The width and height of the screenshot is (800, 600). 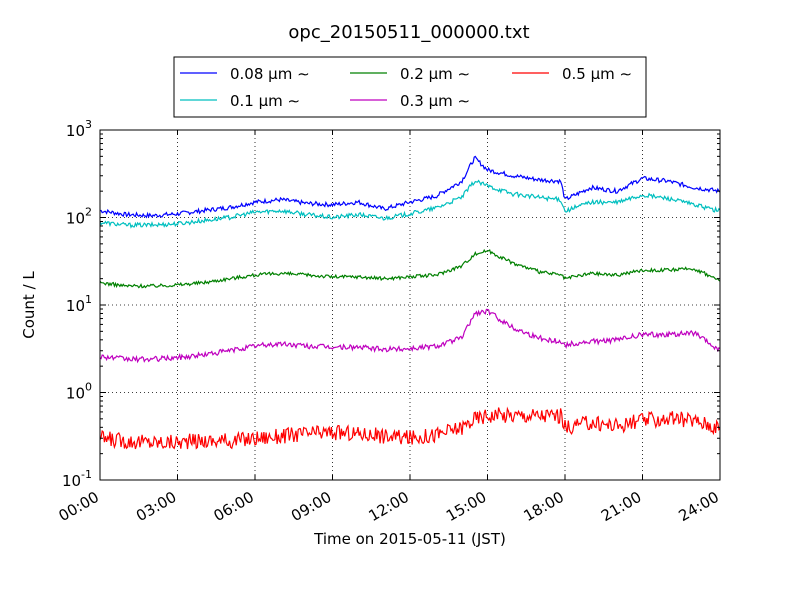 I want to click on legend-label: 0.3 μm ∼, so click(x=435, y=101).